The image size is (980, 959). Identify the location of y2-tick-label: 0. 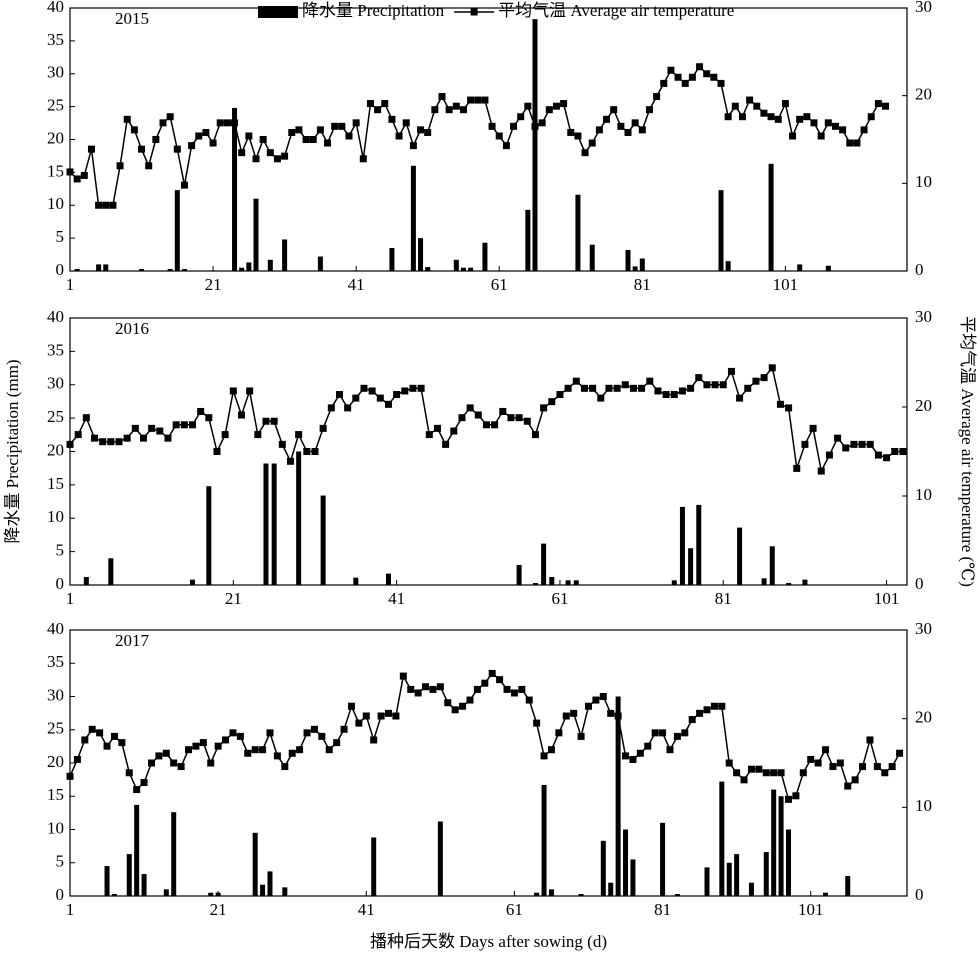
(919, 583).